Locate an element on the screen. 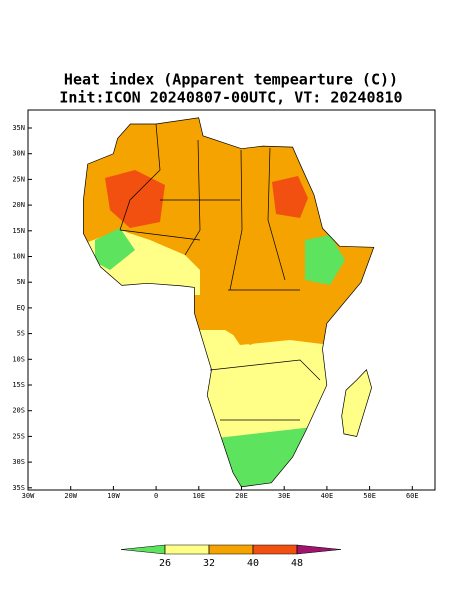 This screenshot has height=600, width=463. x-tick-label: 0 is located at coordinates (156, 496).